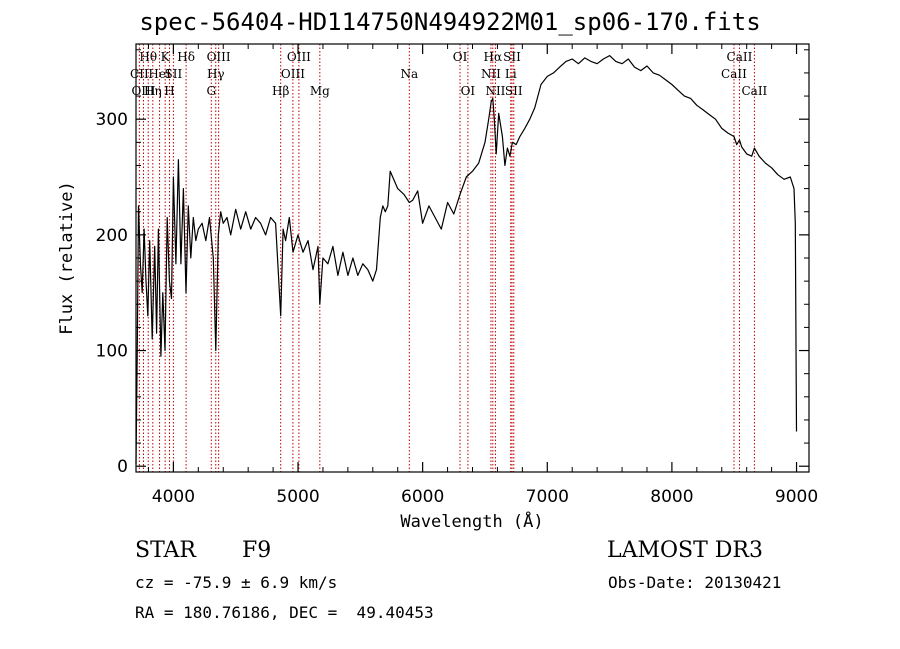 Image resolution: width=900 pixels, height=649 pixels. Describe the element at coordinates (236, 582) in the screenshot. I see `redshift-readout: cz = -75.9 ± 6.9 km/s` at that location.